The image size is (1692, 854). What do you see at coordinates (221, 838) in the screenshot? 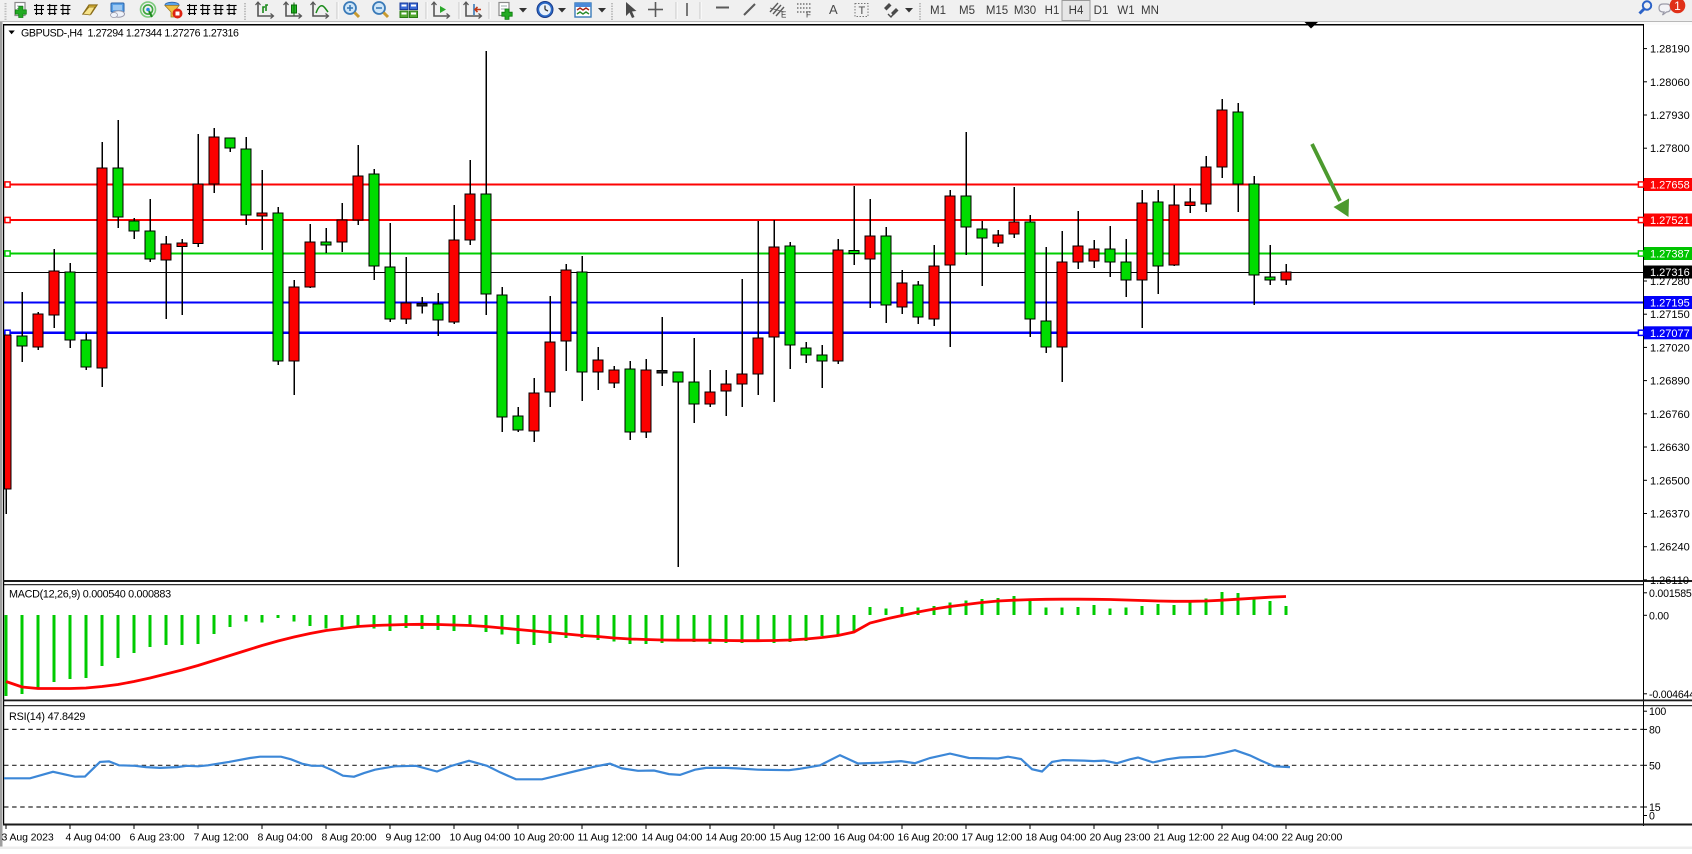
I see `svg-text: 7 Aug 12:00` at bounding box center [221, 838].